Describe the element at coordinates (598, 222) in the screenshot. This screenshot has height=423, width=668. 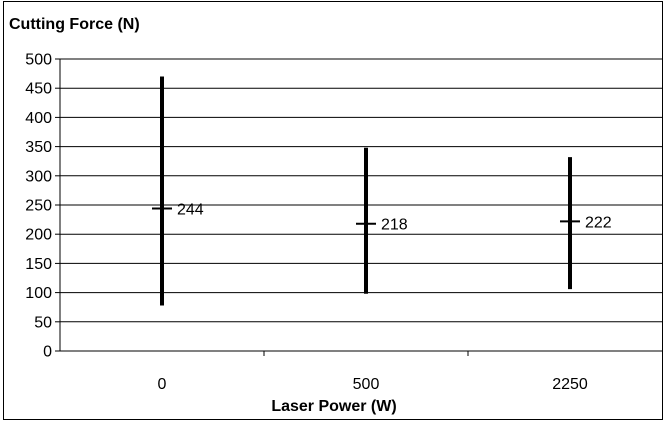
I see `data-label: 222` at that location.